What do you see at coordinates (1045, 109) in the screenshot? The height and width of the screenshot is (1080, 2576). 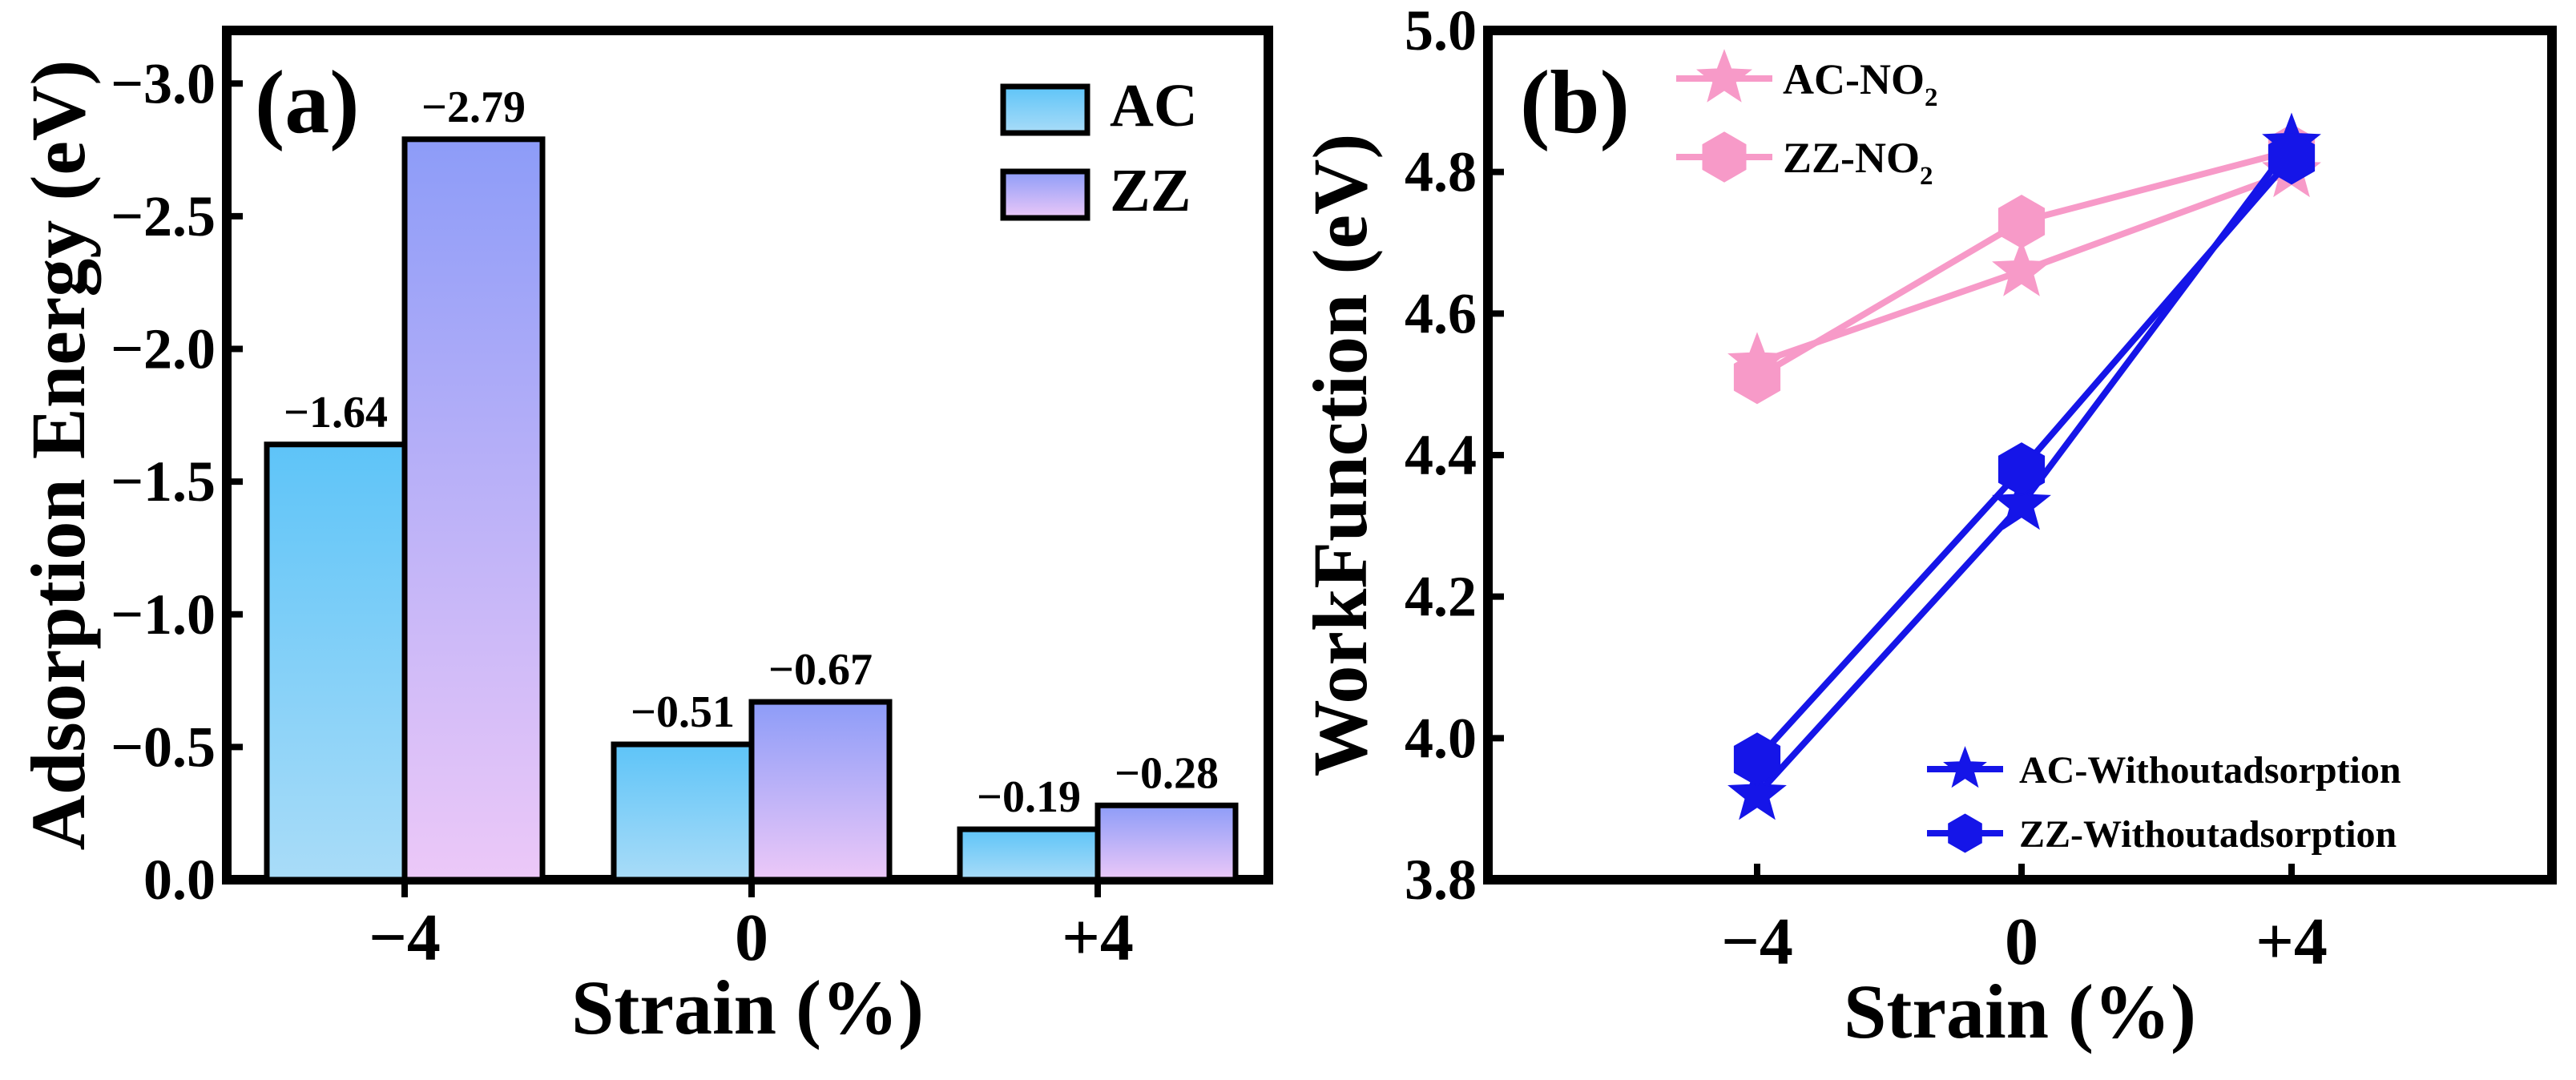 I see `legend-swatch-ac` at bounding box center [1045, 109].